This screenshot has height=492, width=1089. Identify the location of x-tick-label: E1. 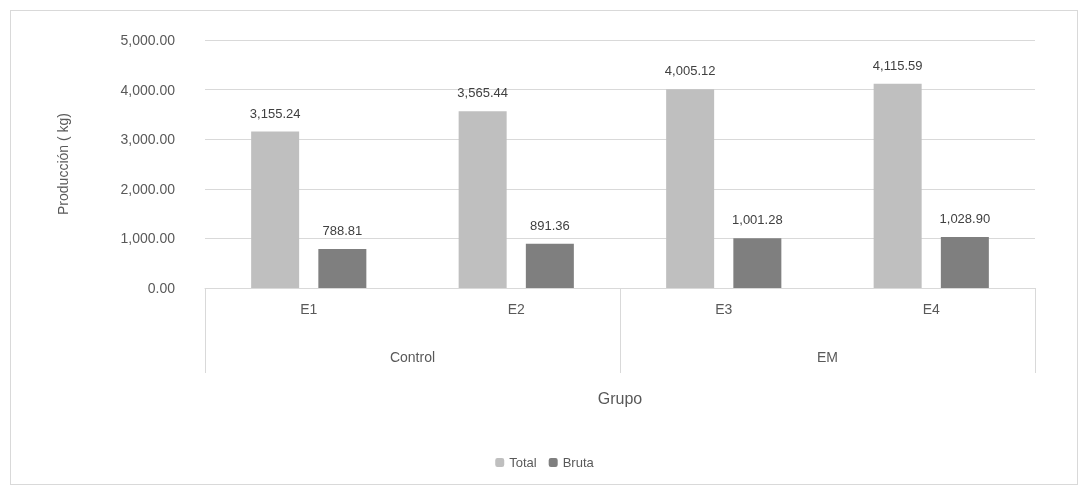
(309, 309).